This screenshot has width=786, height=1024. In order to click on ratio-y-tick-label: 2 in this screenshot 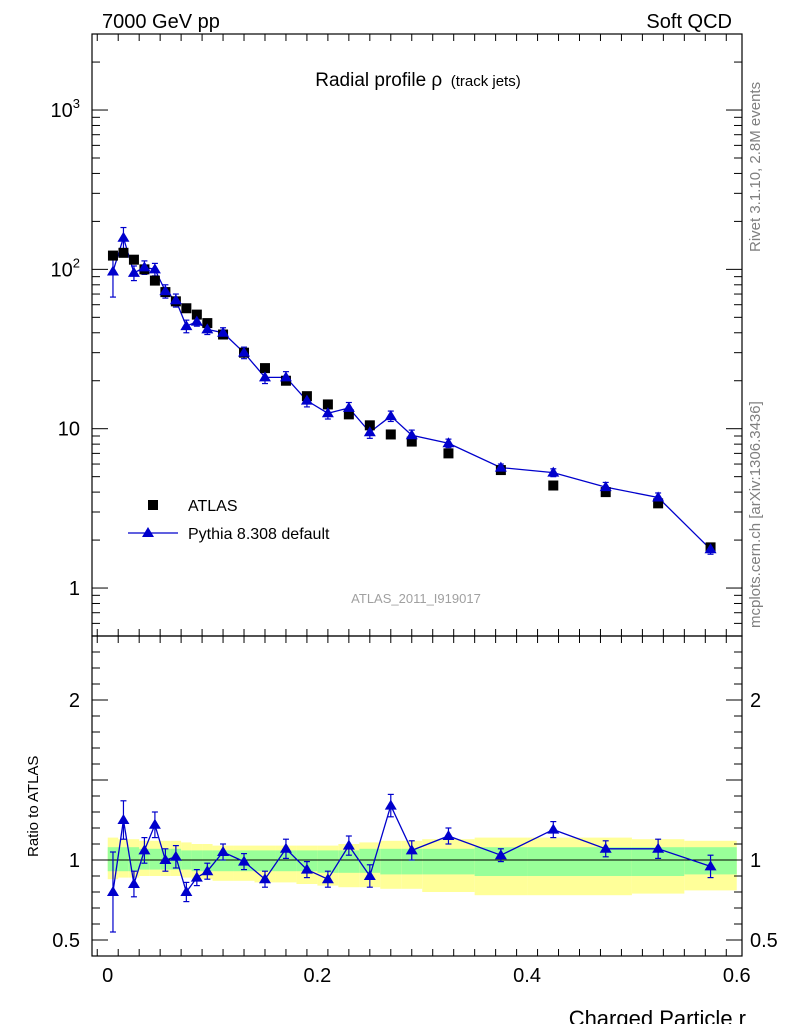, I will do `click(74, 701)`.